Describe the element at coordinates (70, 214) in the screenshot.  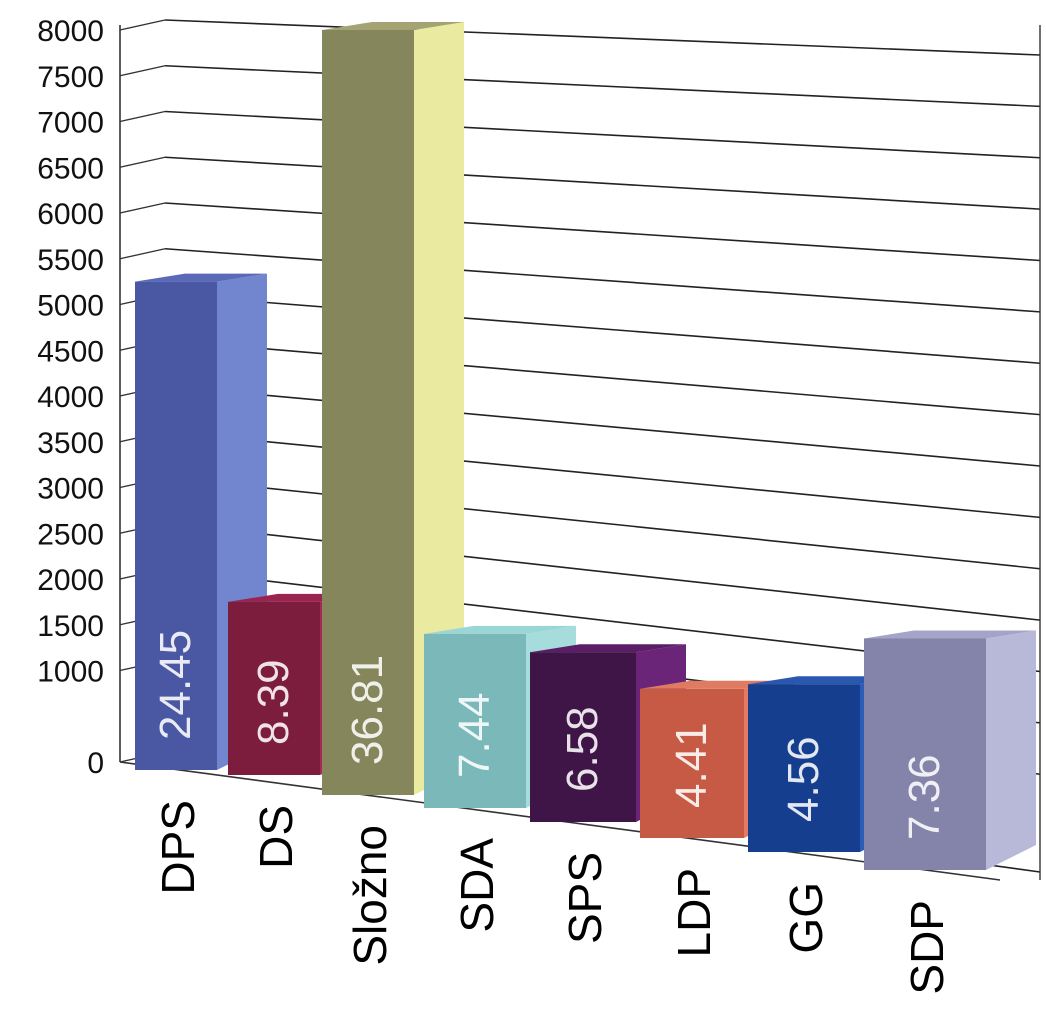
I see `y-tick-label: 6000` at that location.